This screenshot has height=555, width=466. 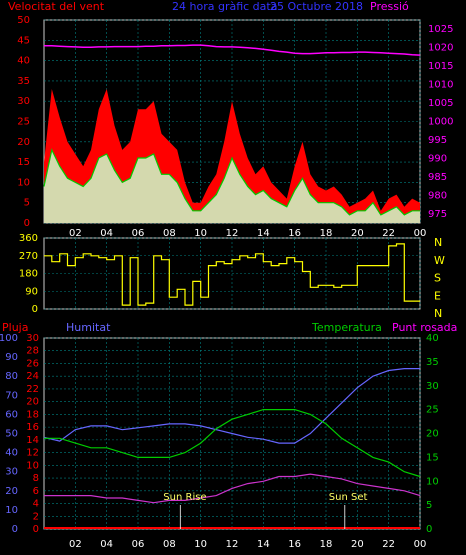 I want to click on rain-y-tick-label: 30, so click(x=32, y=338).